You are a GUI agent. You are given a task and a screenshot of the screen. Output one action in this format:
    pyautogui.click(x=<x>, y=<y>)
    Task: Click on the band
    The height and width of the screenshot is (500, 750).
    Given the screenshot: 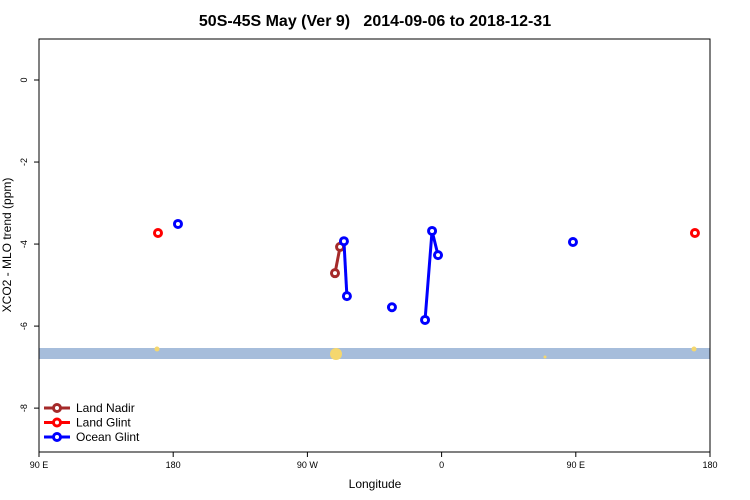 What is the action you would take?
    pyautogui.click(x=374, y=353)
    